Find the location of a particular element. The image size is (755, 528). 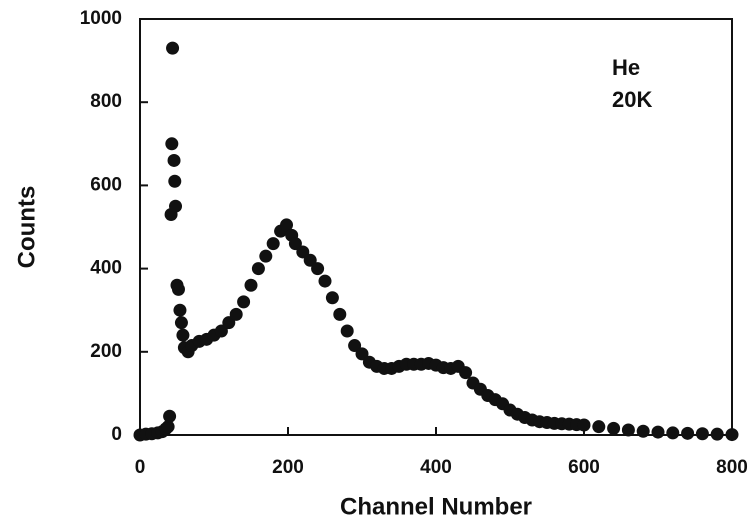

y-axis-title: Counts is located at coordinates (26, 227).